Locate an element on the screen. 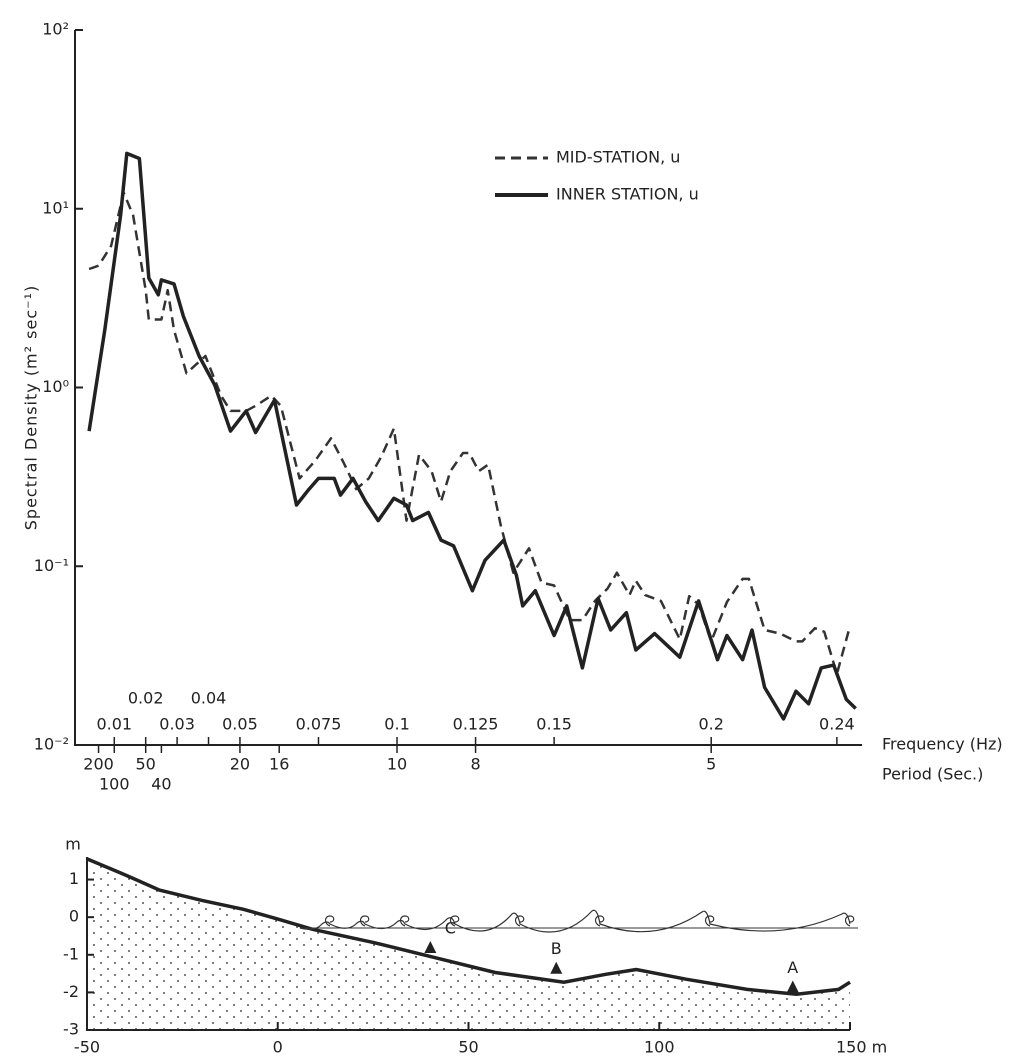 Image resolution: width=1024 pixels, height=1061 pixels. x-tick-label: 0.05 is located at coordinates (240, 724).